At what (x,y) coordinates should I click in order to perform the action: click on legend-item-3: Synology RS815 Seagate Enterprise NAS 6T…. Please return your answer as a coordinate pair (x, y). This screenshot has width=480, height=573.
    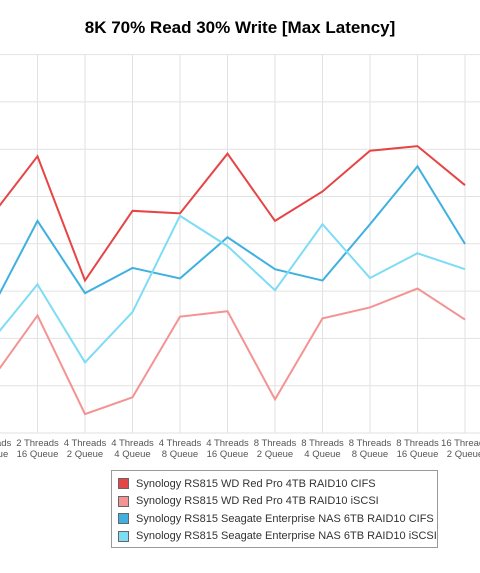
    Looking at the image, I should click on (276, 519).